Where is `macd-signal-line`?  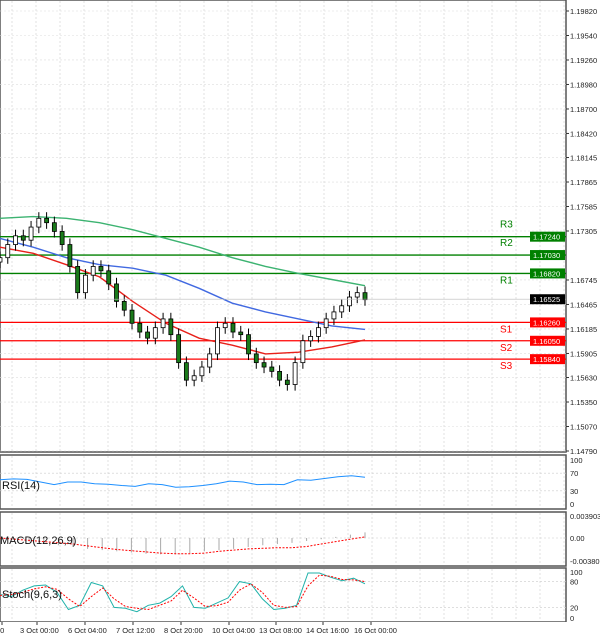
macd-signal-line is located at coordinates (183, 545).